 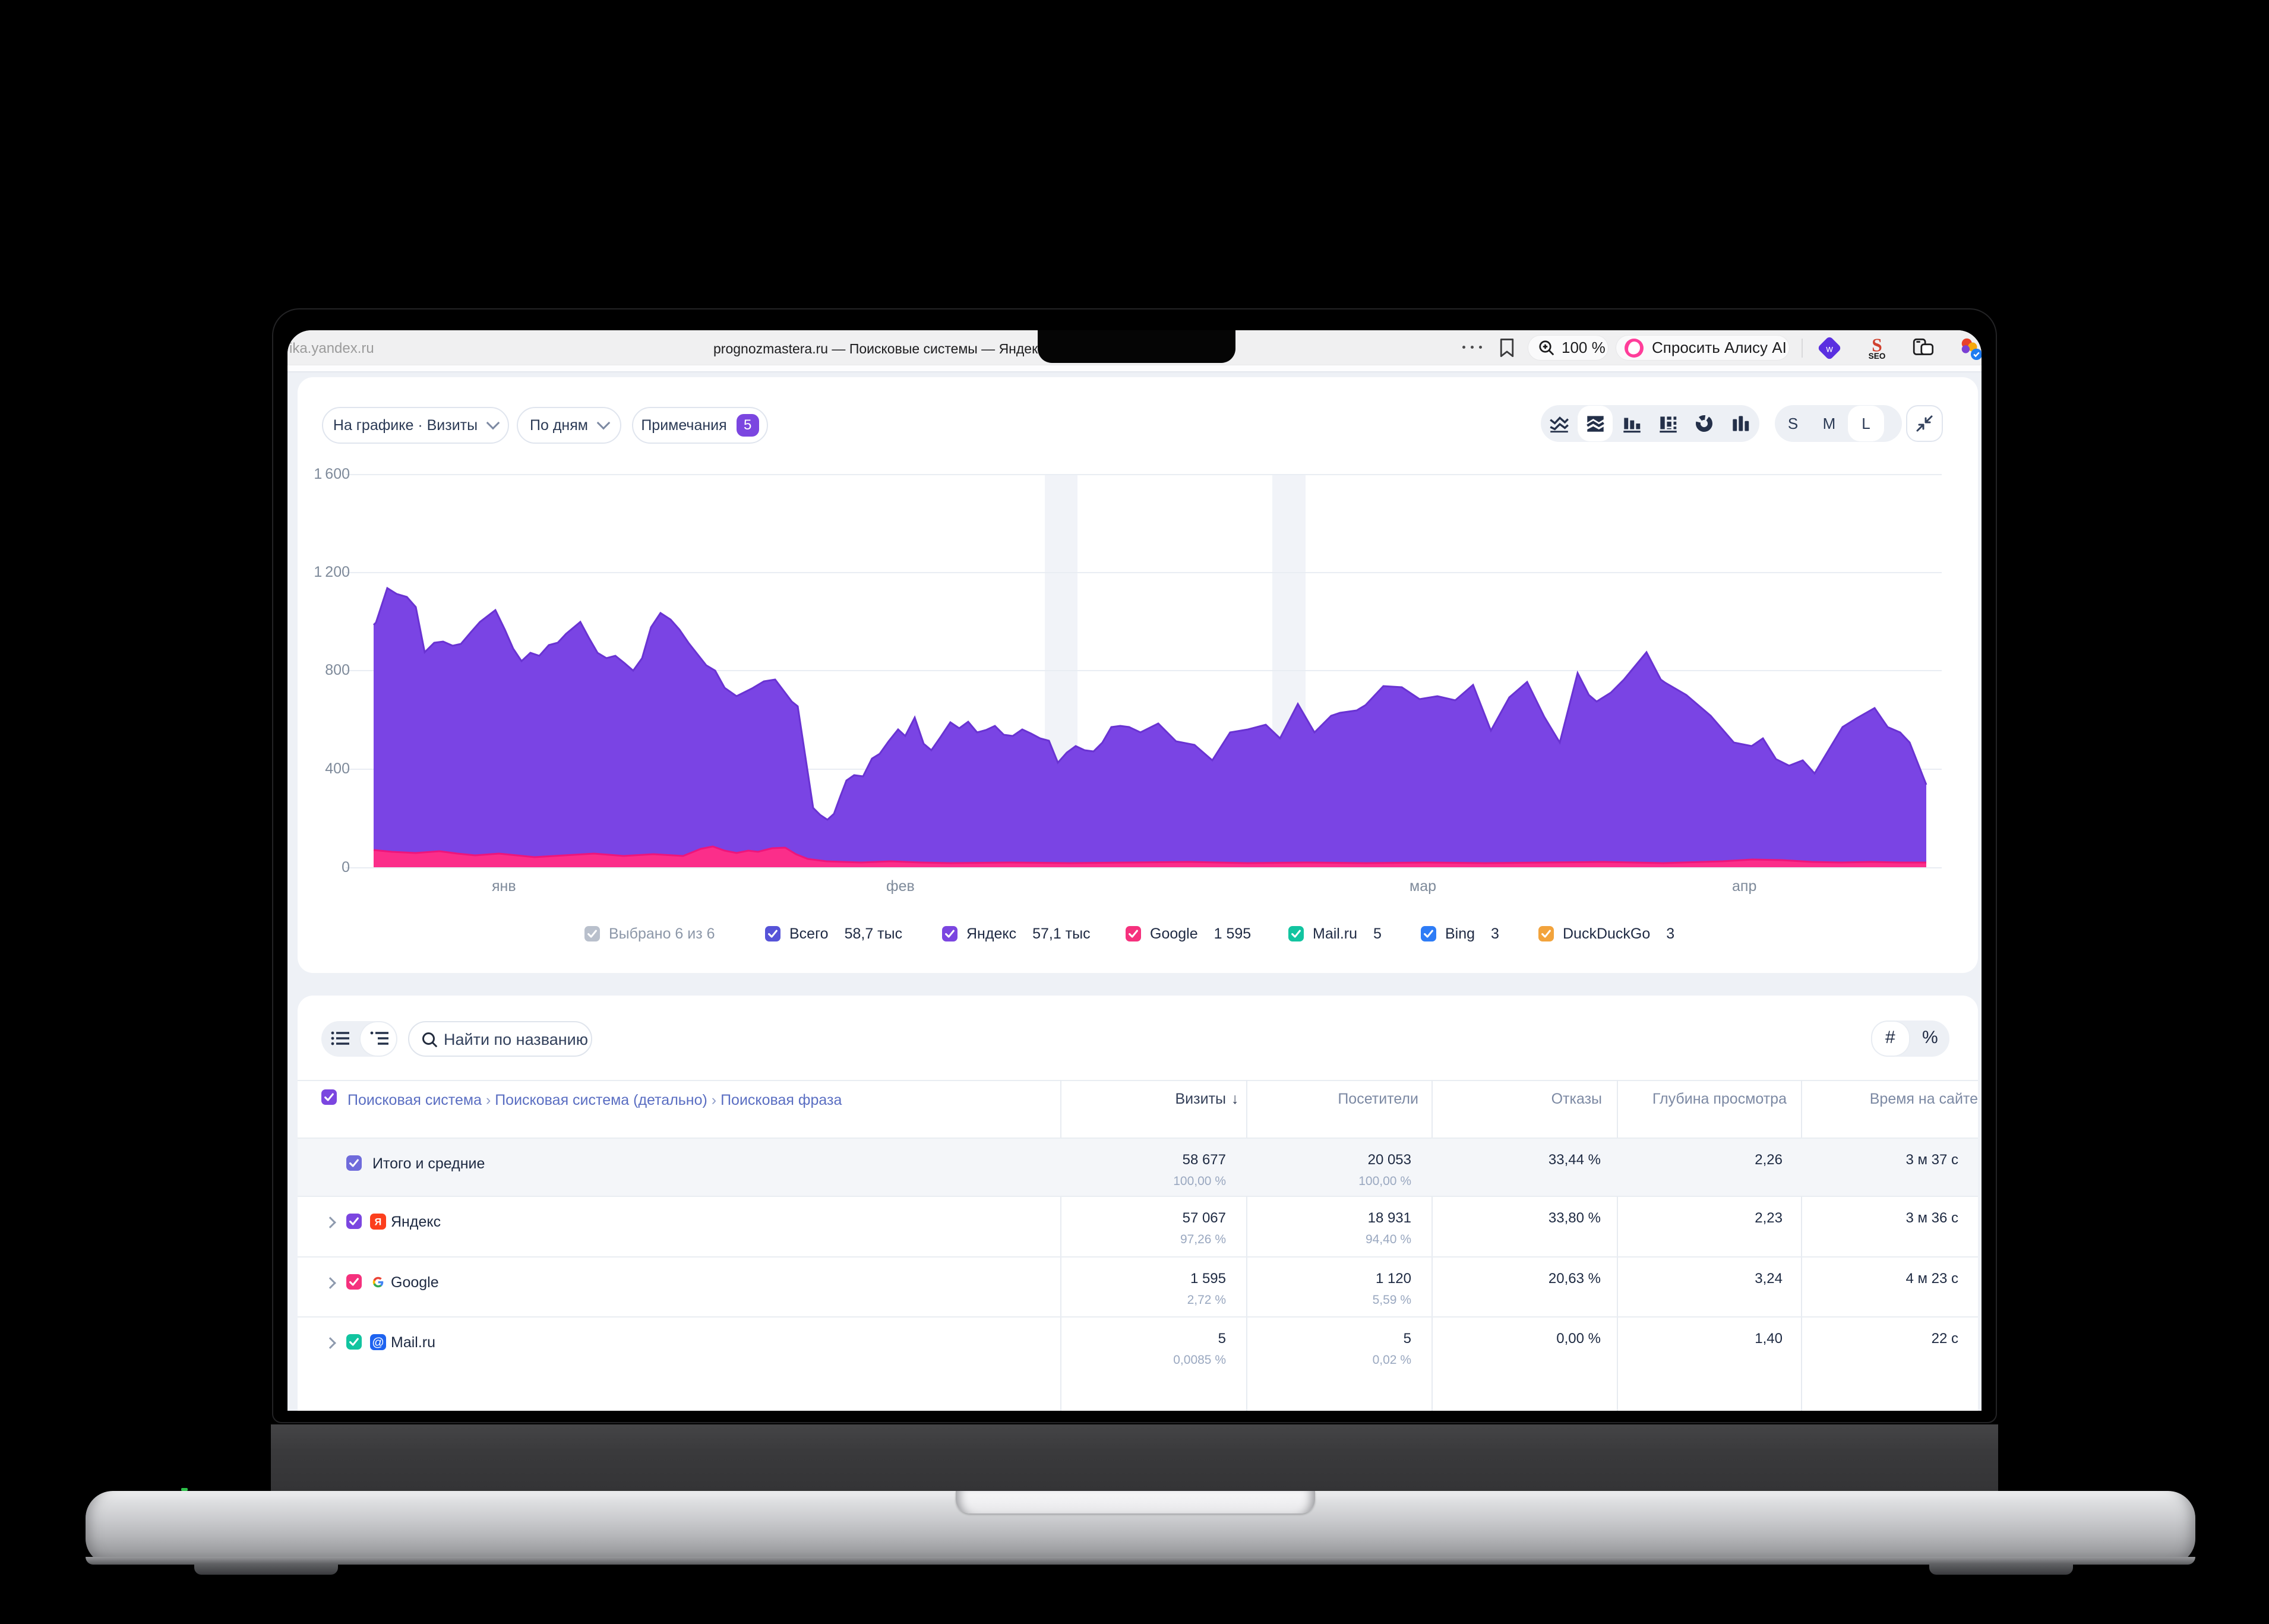 What do you see at coordinates (1829, 349) in the screenshot?
I see `svg-text: w` at bounding box center [1829, 349].